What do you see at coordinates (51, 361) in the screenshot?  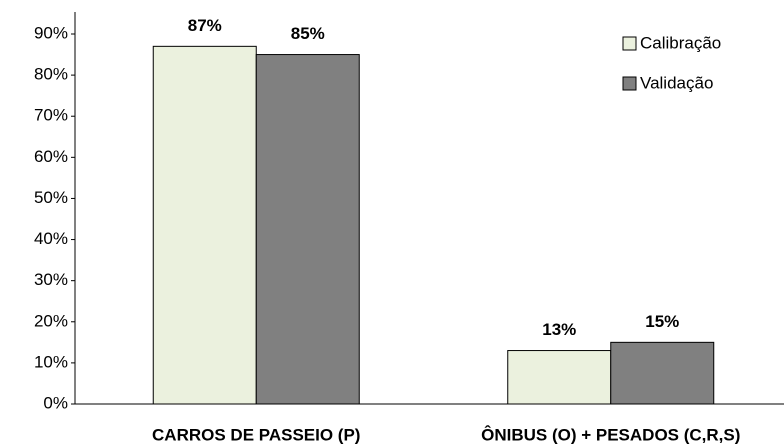 I see `y-tick-label: 10%` at bounding box center [51, 361].